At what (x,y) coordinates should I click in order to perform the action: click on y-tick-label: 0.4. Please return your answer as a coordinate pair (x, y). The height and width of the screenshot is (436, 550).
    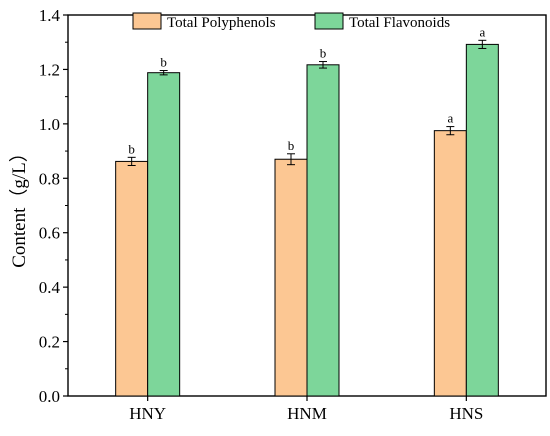
    Looking at the image, I should click on (50, 287).